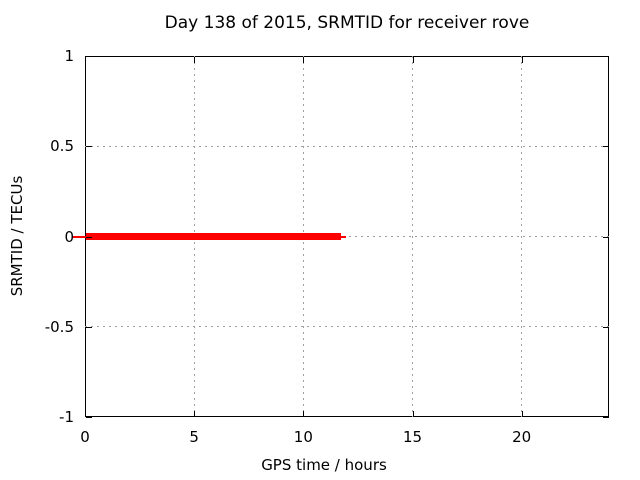  I want to click on gridline-y-0.5, so click(347, 146).